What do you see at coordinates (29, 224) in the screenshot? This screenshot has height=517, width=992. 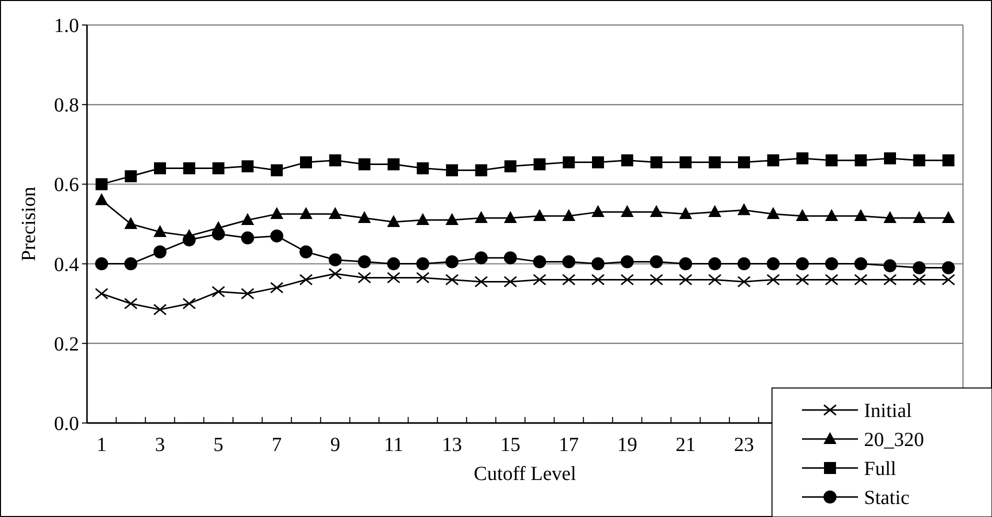 I see `y-axis-title: Precision` at bounding box center [29, 224].